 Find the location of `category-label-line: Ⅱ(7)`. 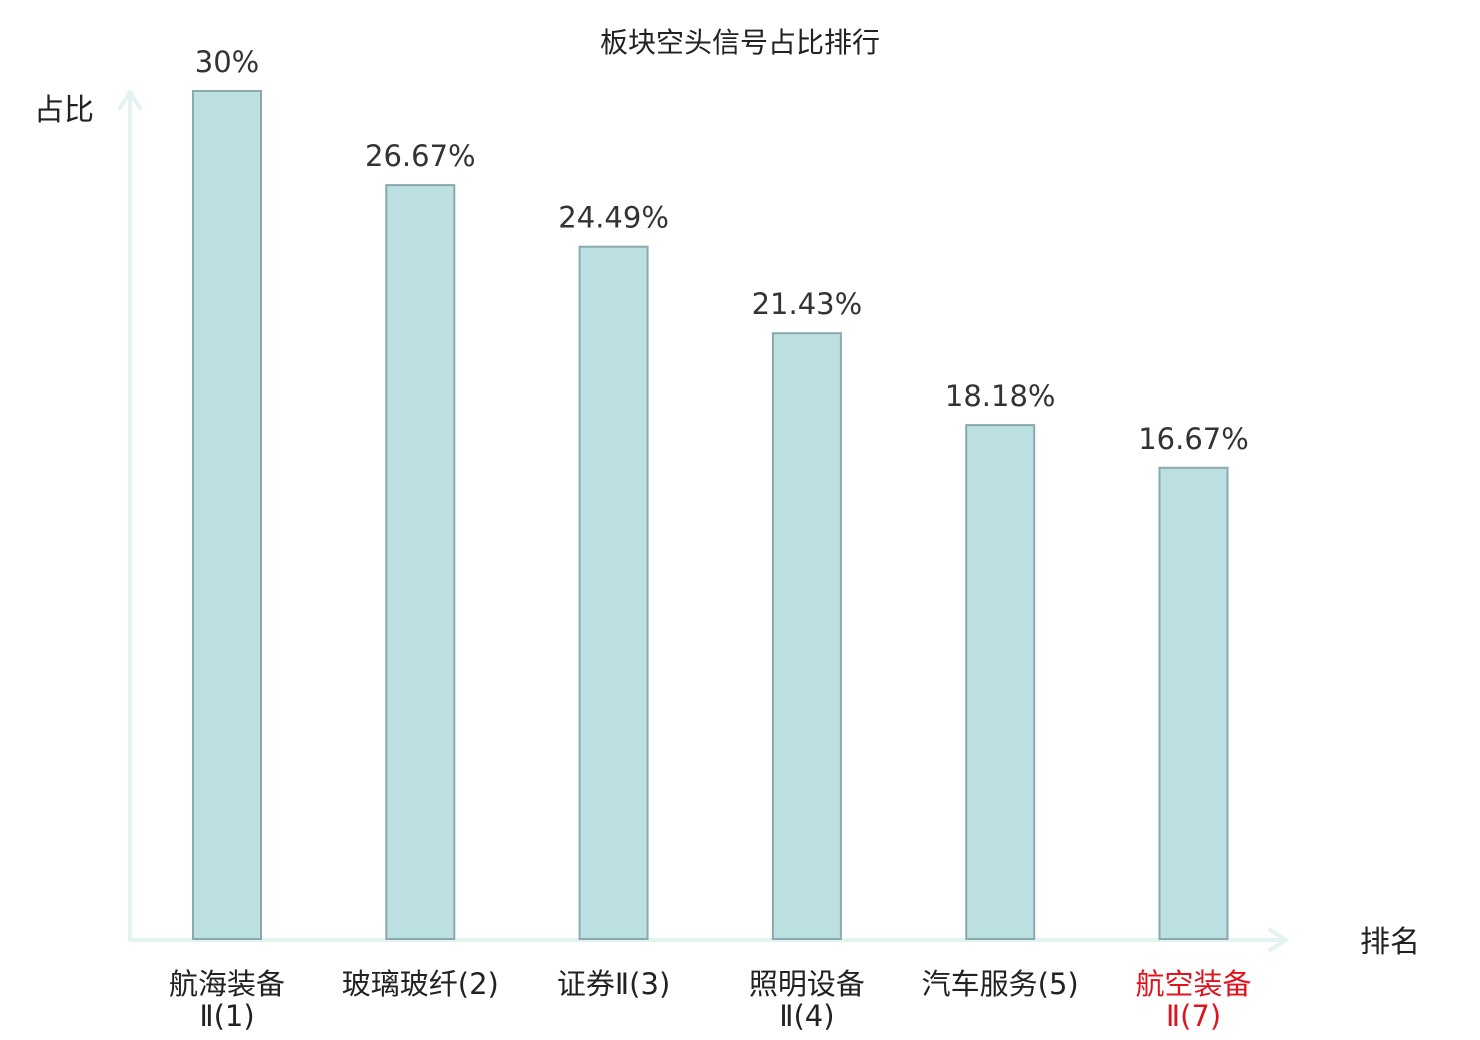

category-label-line: Ⅱ(7) is located at coordinates (1193, 1016).